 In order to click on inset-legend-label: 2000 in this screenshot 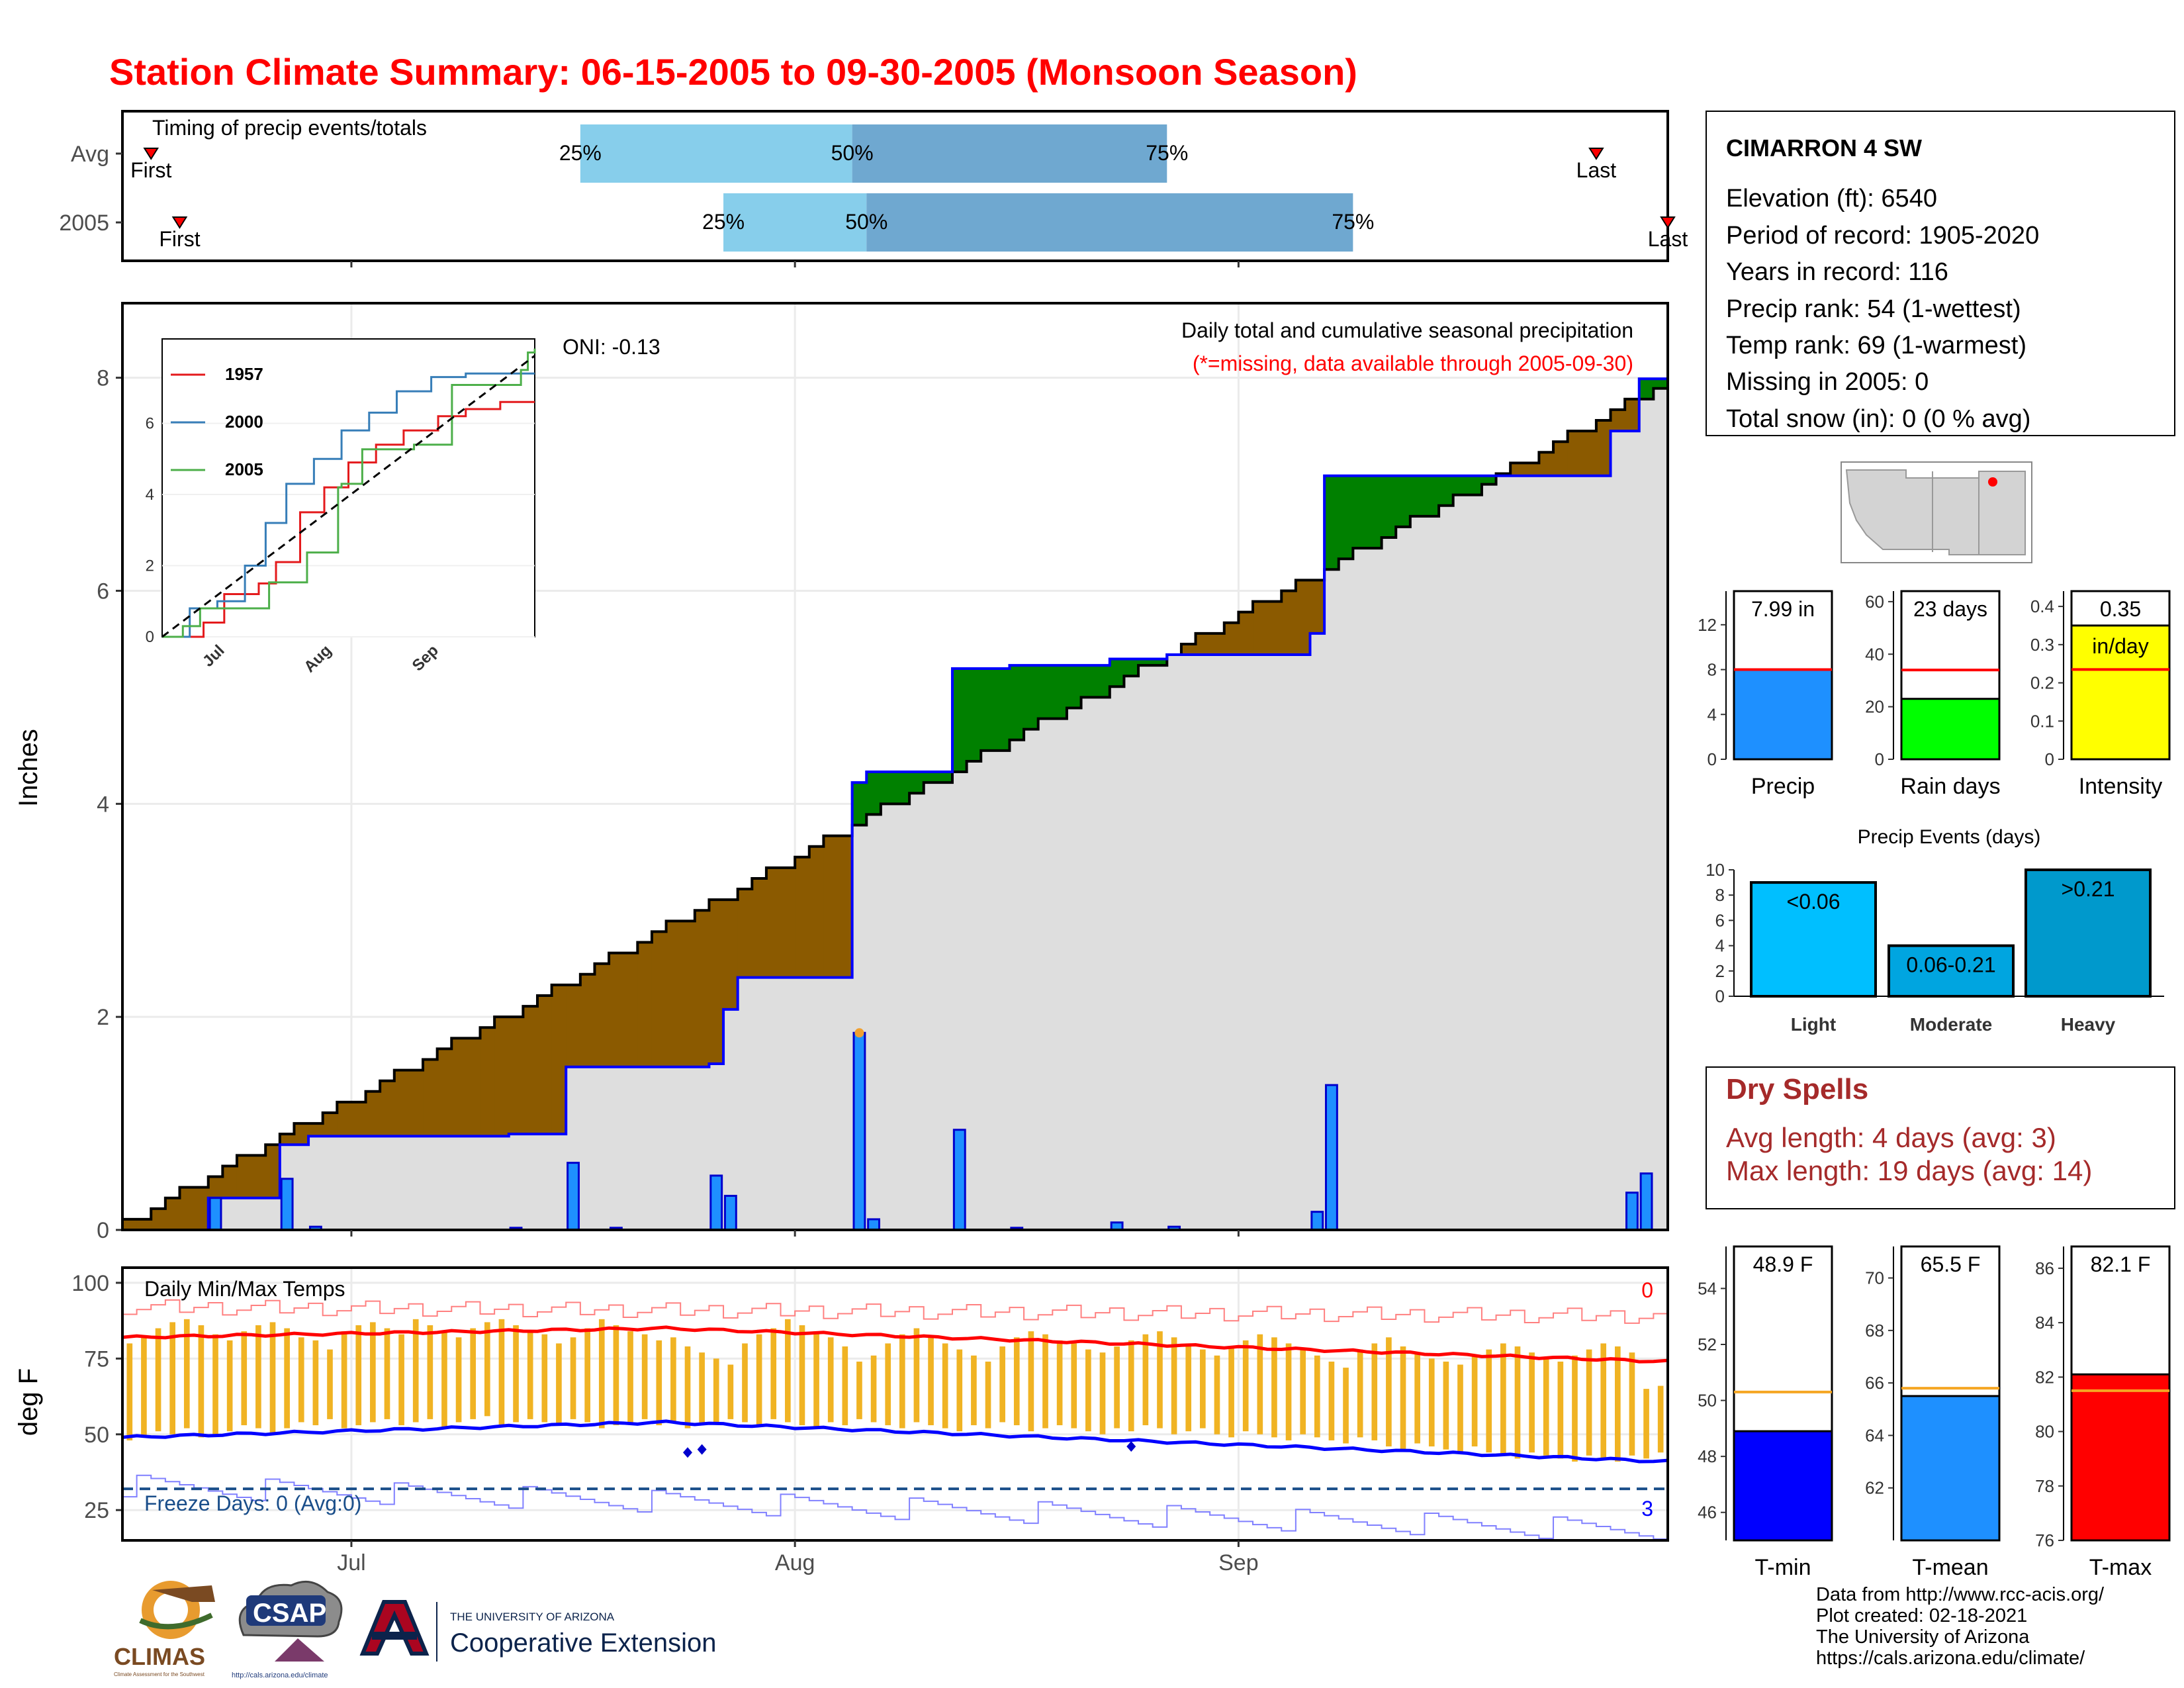, I will do `click(244, 422)`.